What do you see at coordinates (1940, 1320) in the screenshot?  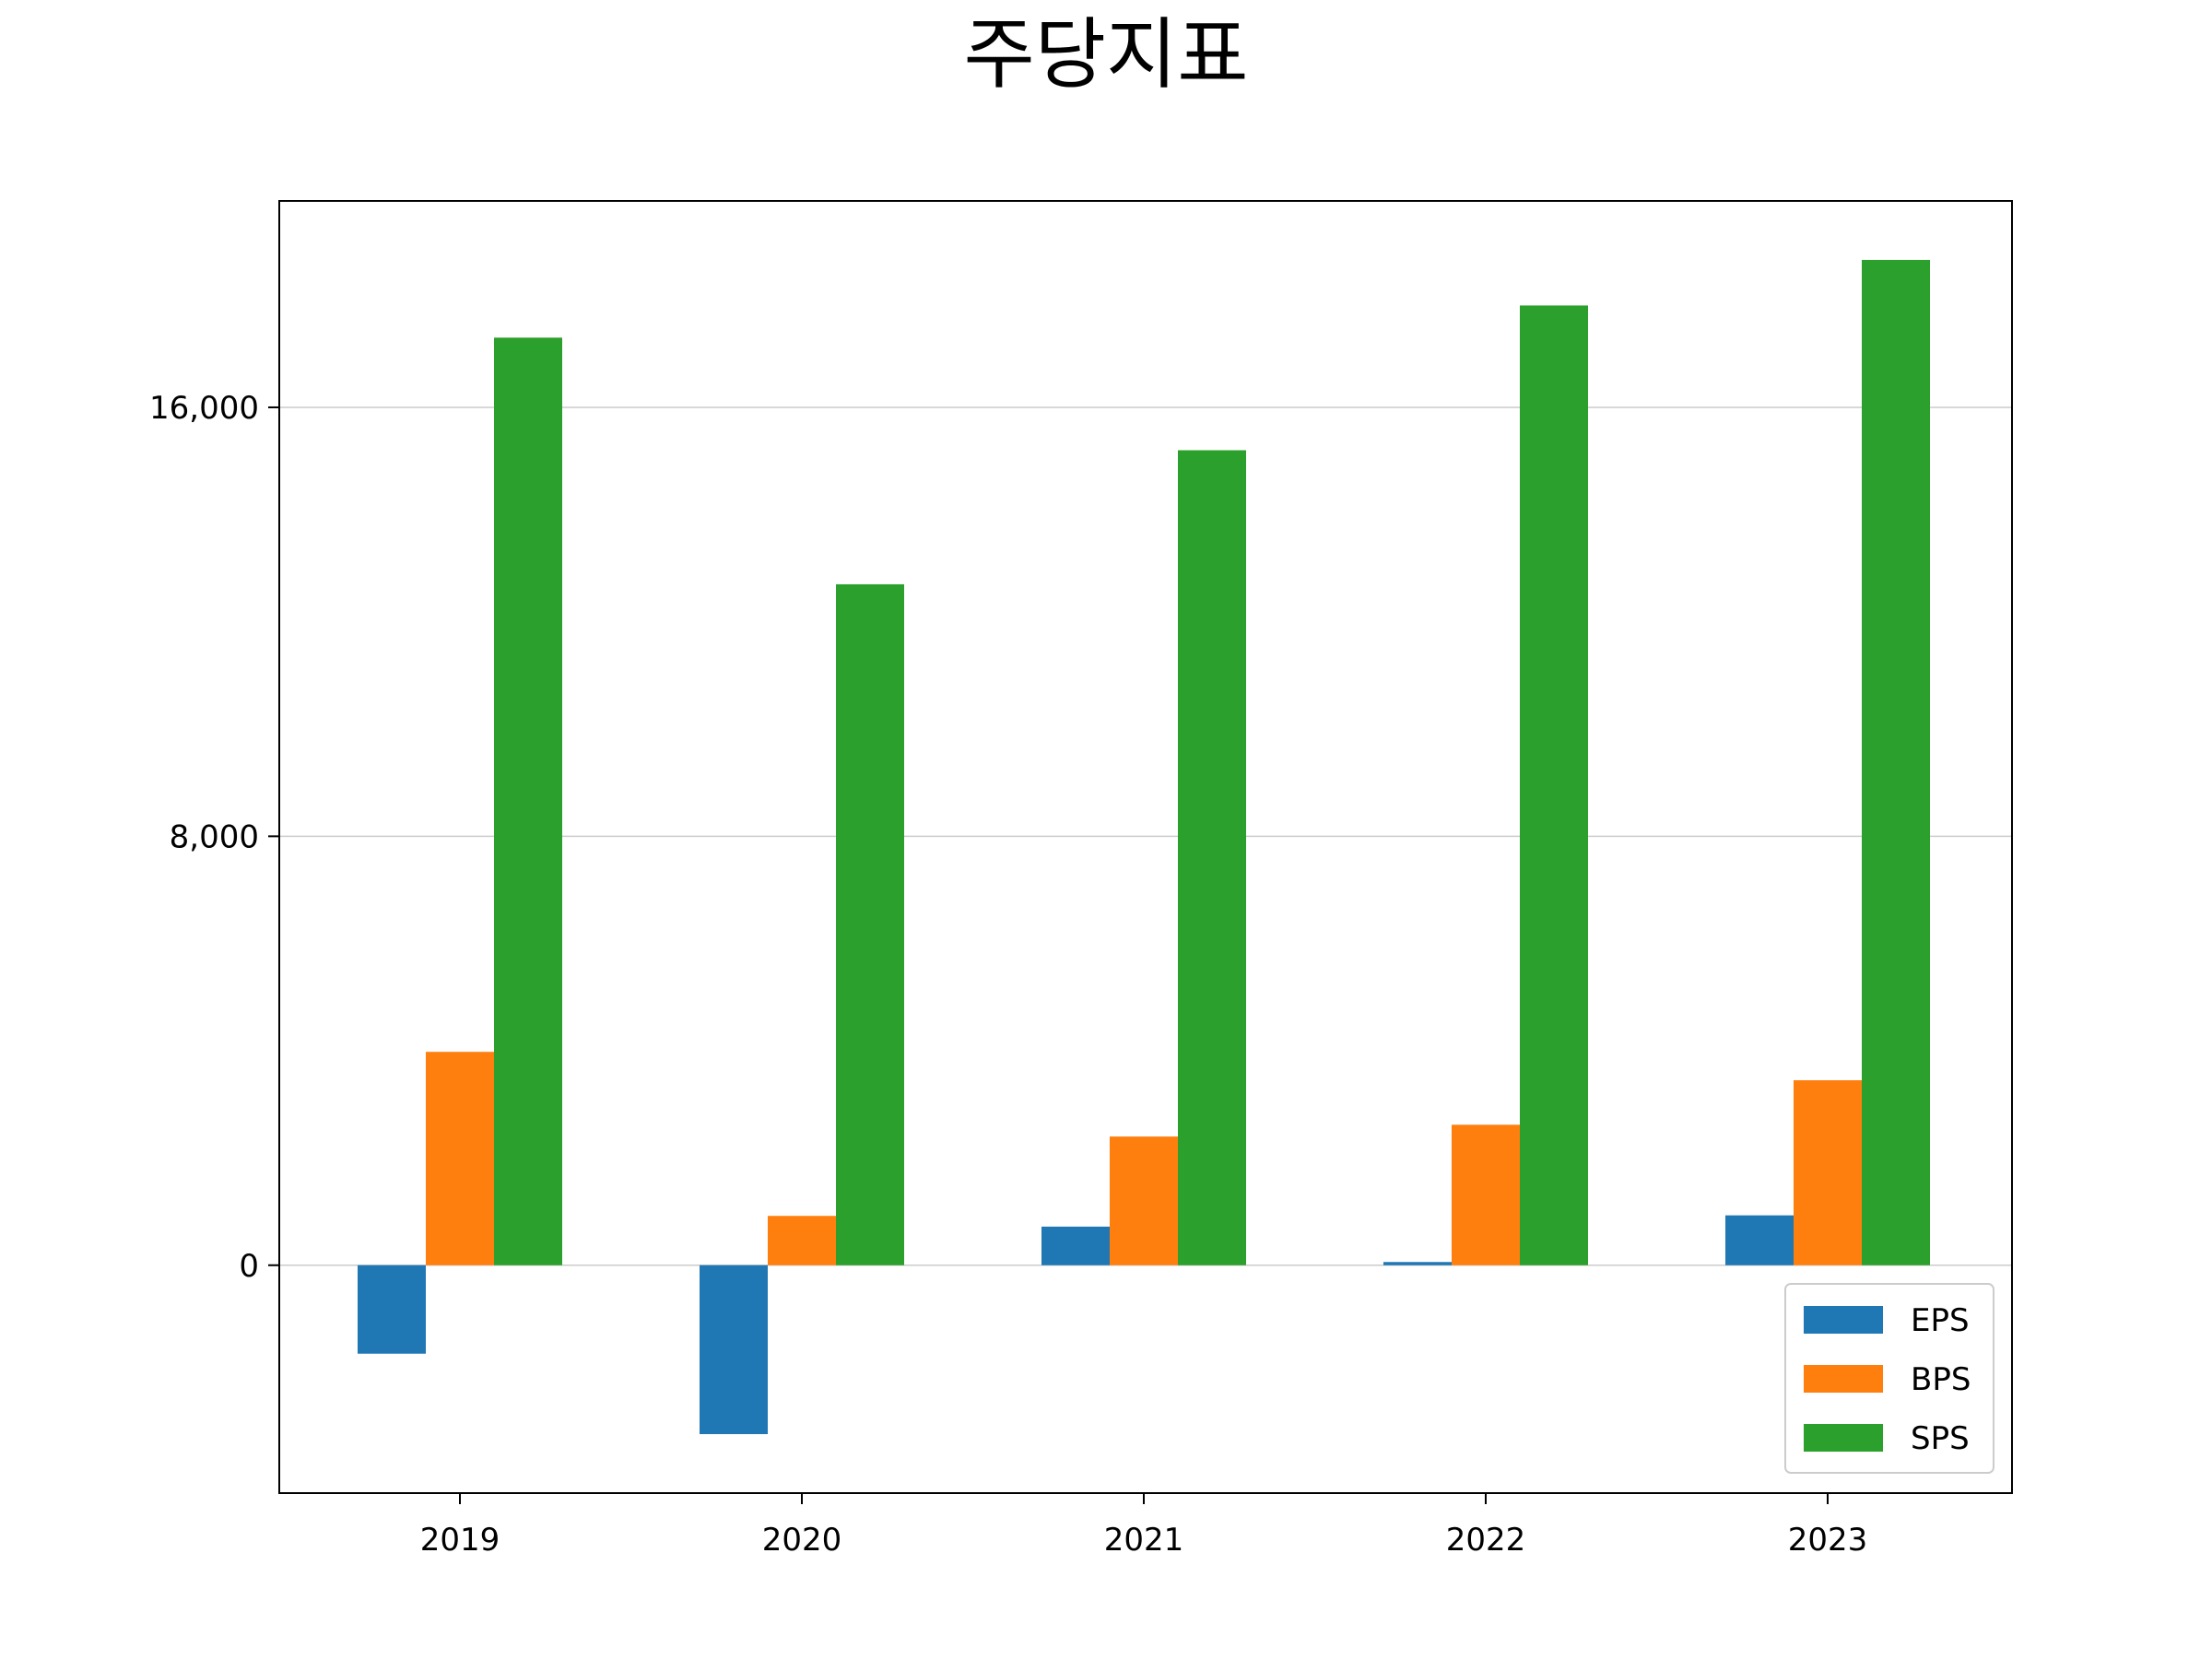 I see `legend-label-eps: EPS` at bounding box center [1940, 1320].